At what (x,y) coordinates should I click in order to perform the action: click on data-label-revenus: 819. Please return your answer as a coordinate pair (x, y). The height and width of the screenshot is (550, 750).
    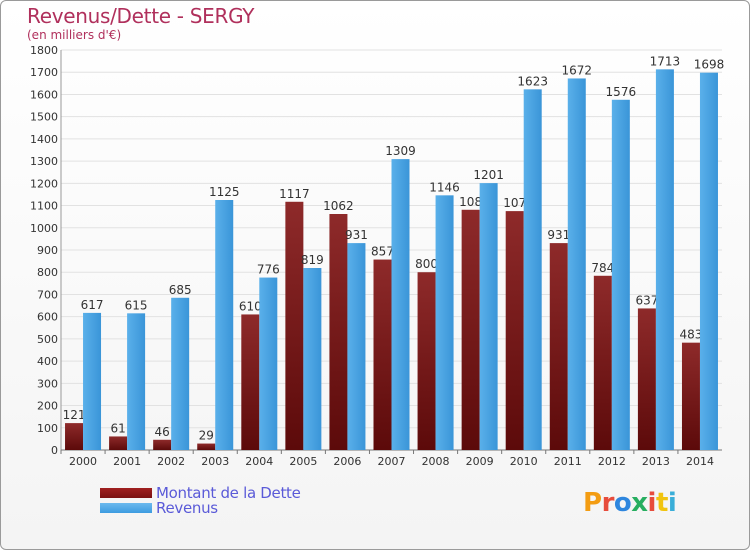
    Looking at the image, I should click on (312, 260).